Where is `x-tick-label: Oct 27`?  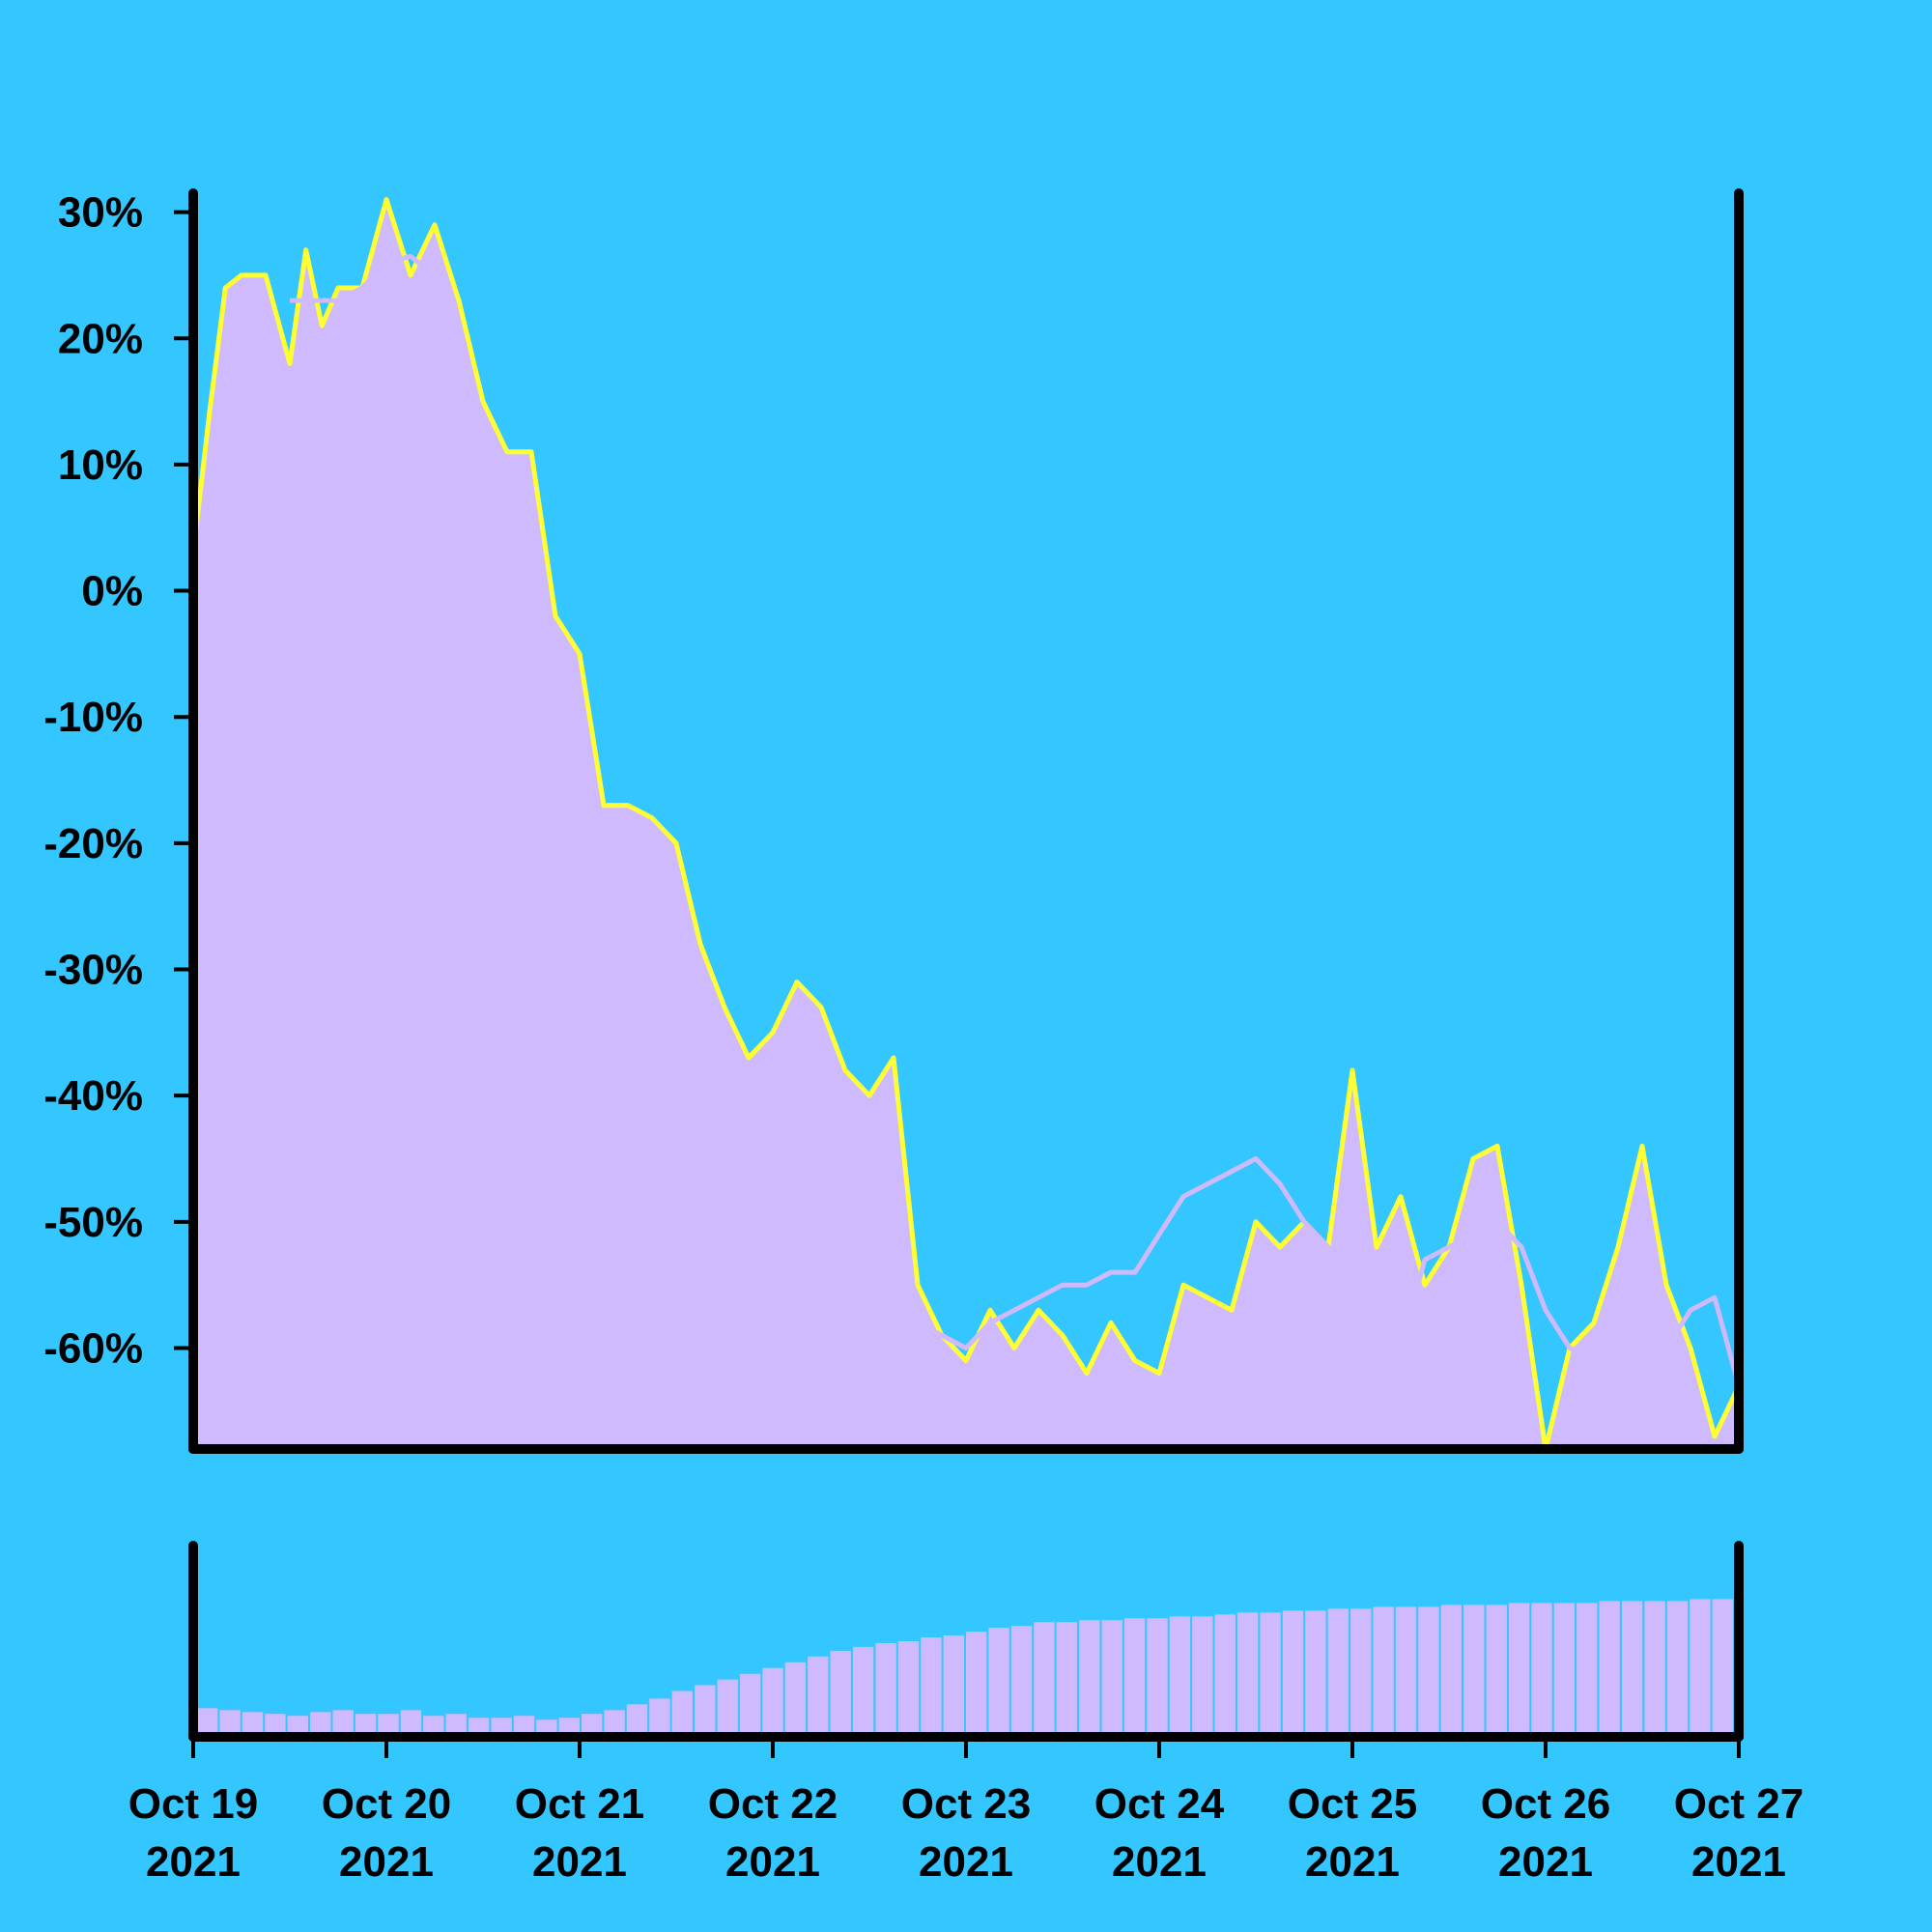
x-tick-label: Oct 27 is located at coordinates (1739, 1804).